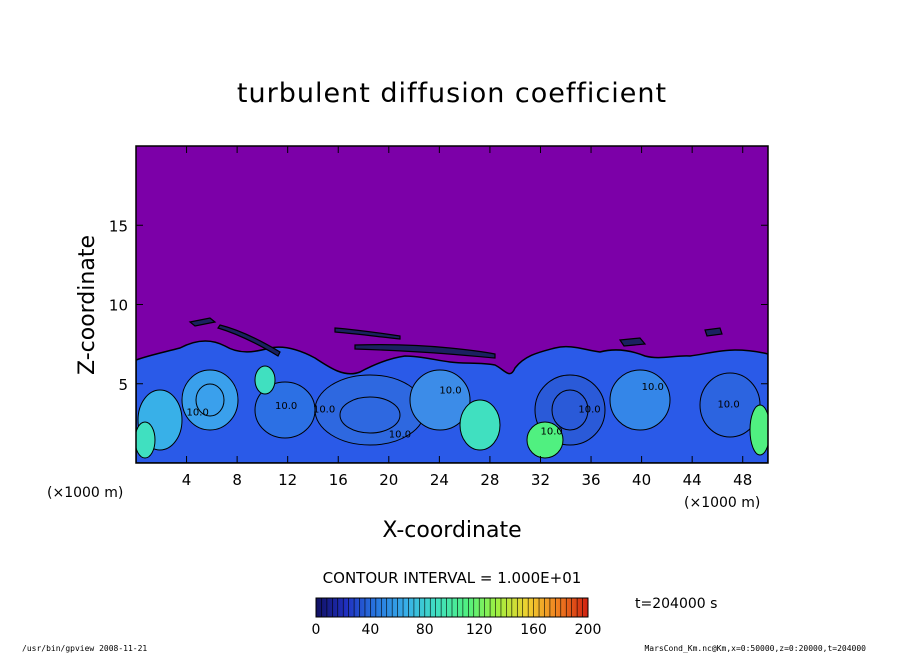 This screenshot has width=904, height=654. Describe the element at coordinates (85, 493) in the screenshot. I see `y-axis-unit: (×1000 m)` at that location.